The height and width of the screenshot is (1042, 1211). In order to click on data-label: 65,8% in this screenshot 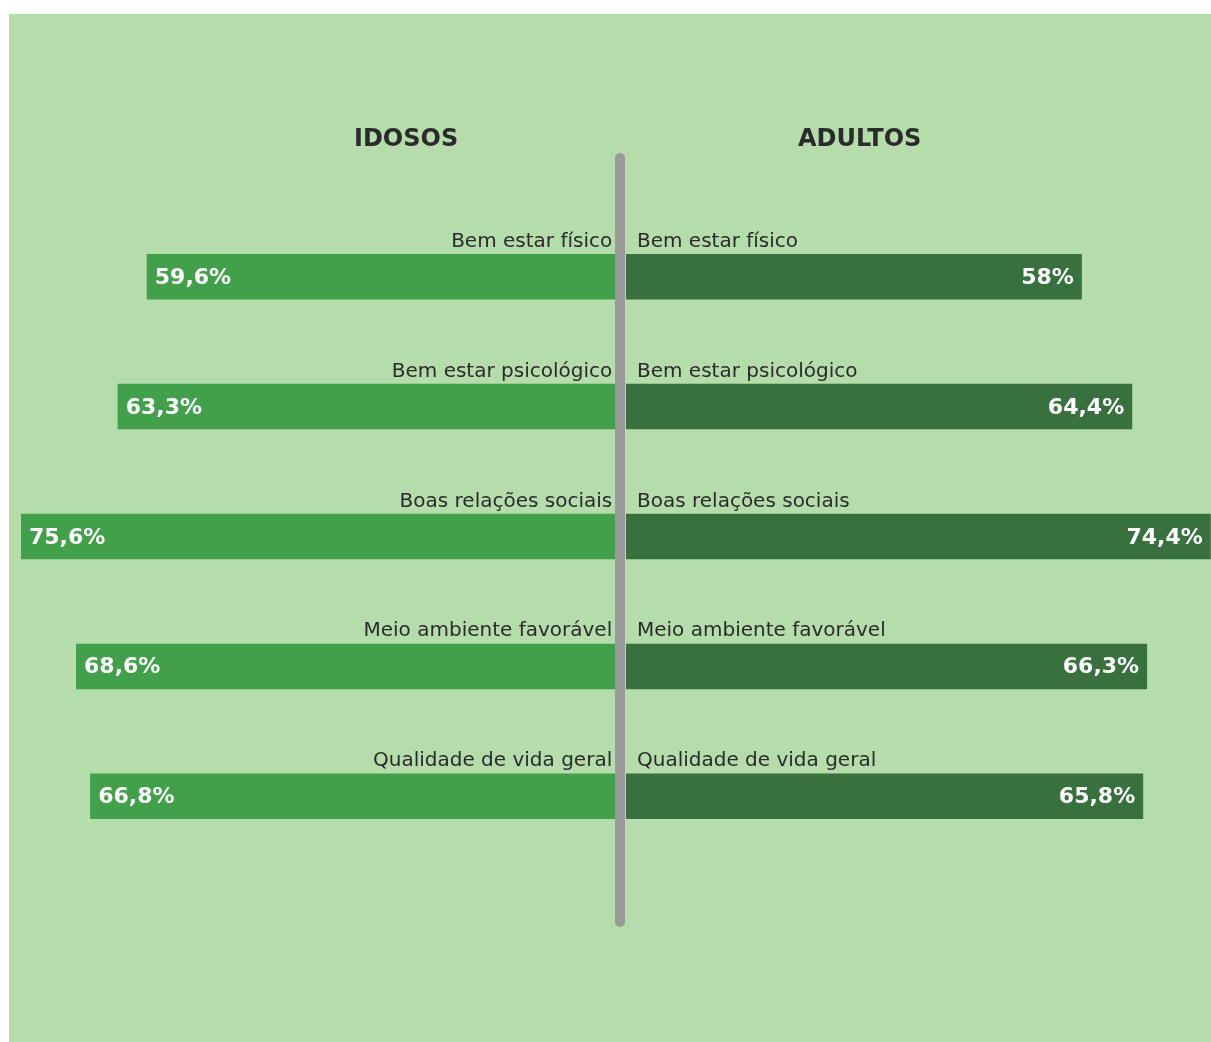, I will do `click(1097, 796)`.